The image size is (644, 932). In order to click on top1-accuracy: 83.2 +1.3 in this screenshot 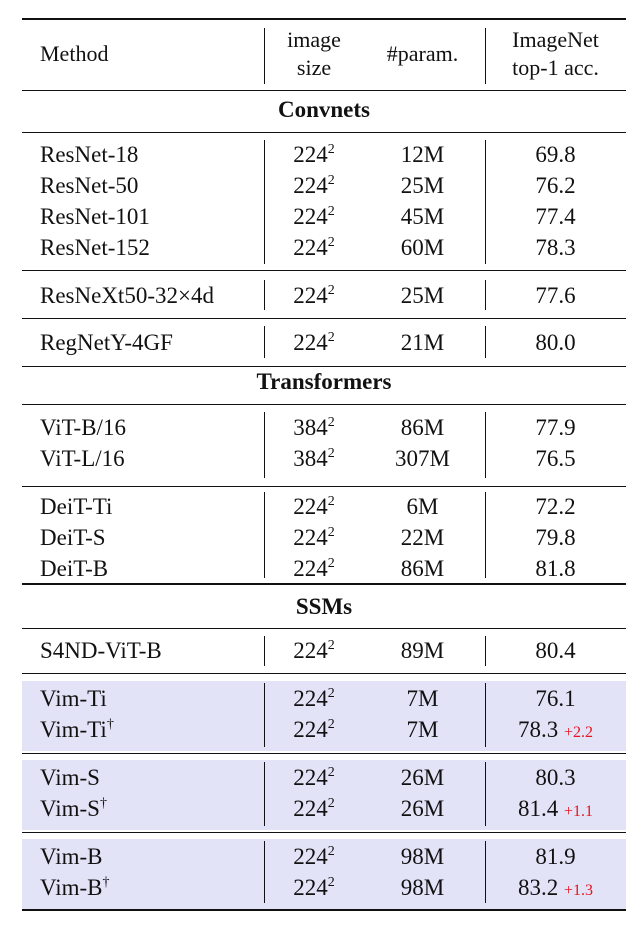, I will do `click(555, 889)`.